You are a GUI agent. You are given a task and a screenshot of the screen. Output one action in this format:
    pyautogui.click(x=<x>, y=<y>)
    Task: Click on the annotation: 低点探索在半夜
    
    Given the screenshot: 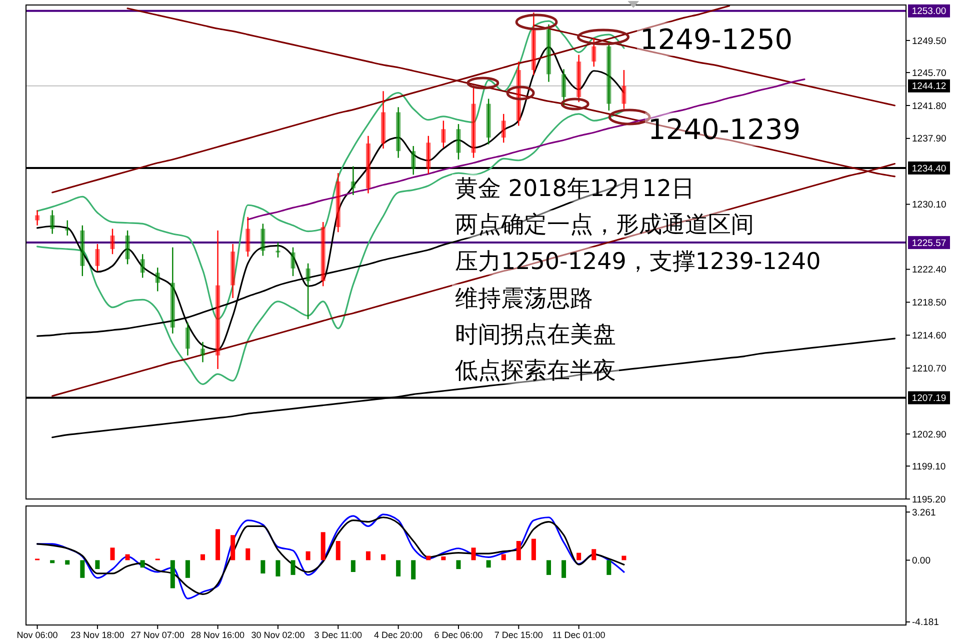 What is the action you would take?
    pyautogui.click(x=535, y=371)
    